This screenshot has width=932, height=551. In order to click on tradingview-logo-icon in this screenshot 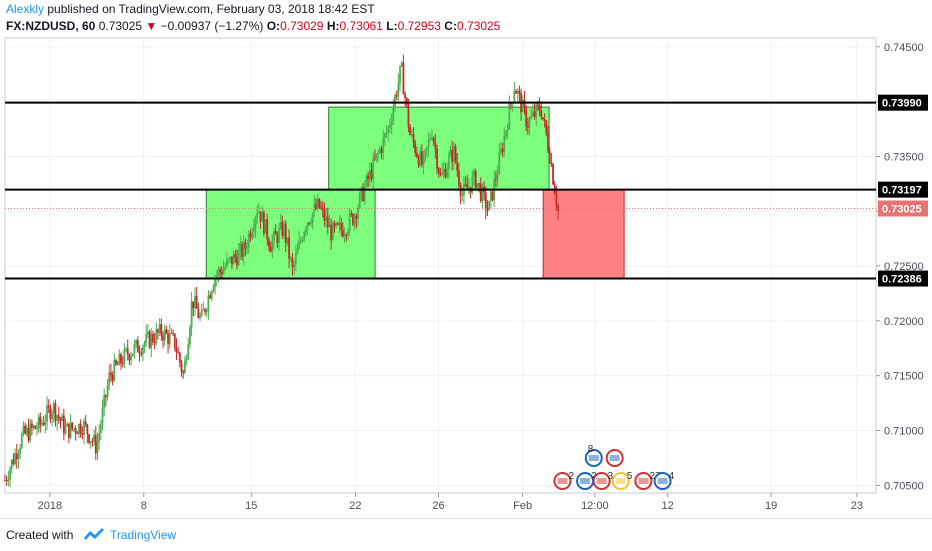, I will do `click(94, 535)`.